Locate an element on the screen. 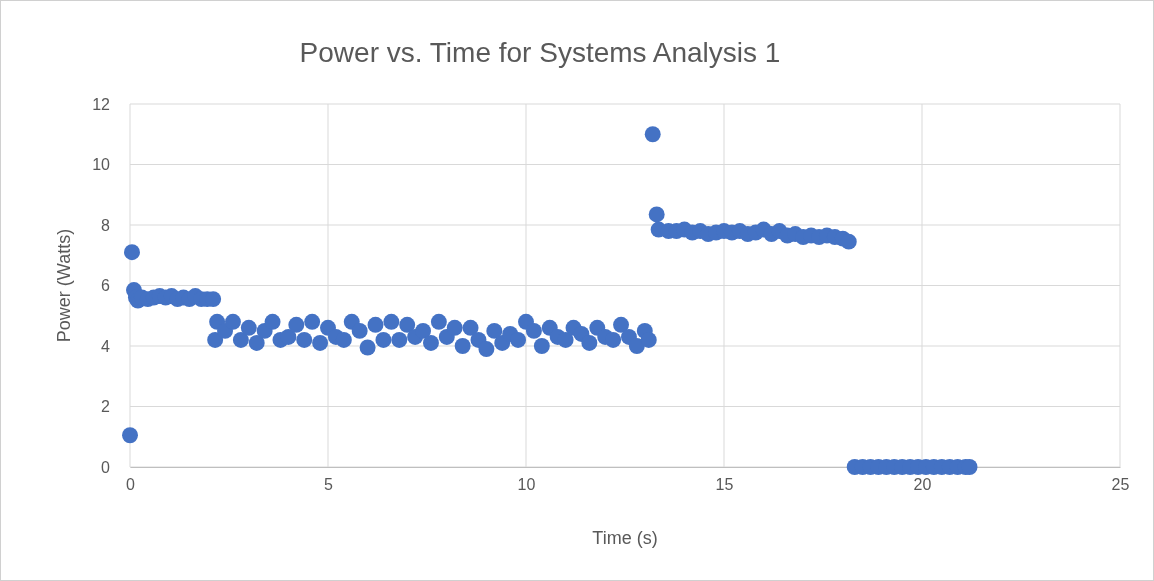  x-tick-label: 25 is located at coordinates (1120, 485).